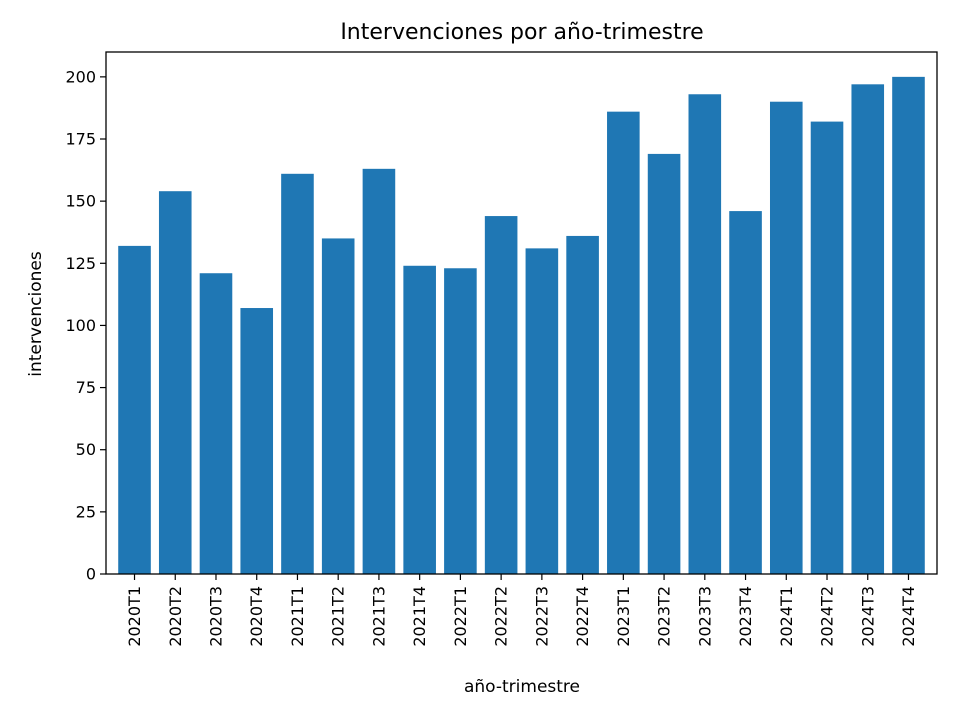 This screenshot has width=960, height=724. I want to click on x-axis-label: año-trimestre, so click(522, 687).